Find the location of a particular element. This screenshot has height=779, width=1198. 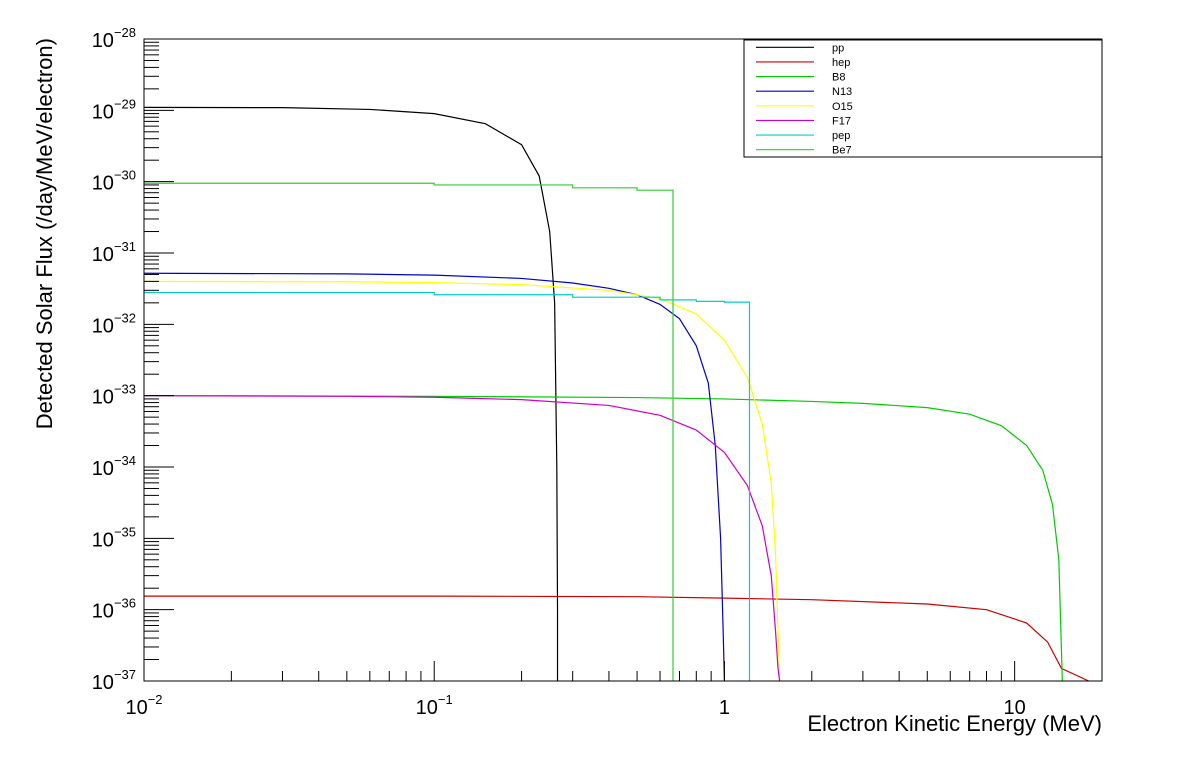

x-axis-title: Electron Kinetic Energy (MeV) is located at coordinates (954, 723).